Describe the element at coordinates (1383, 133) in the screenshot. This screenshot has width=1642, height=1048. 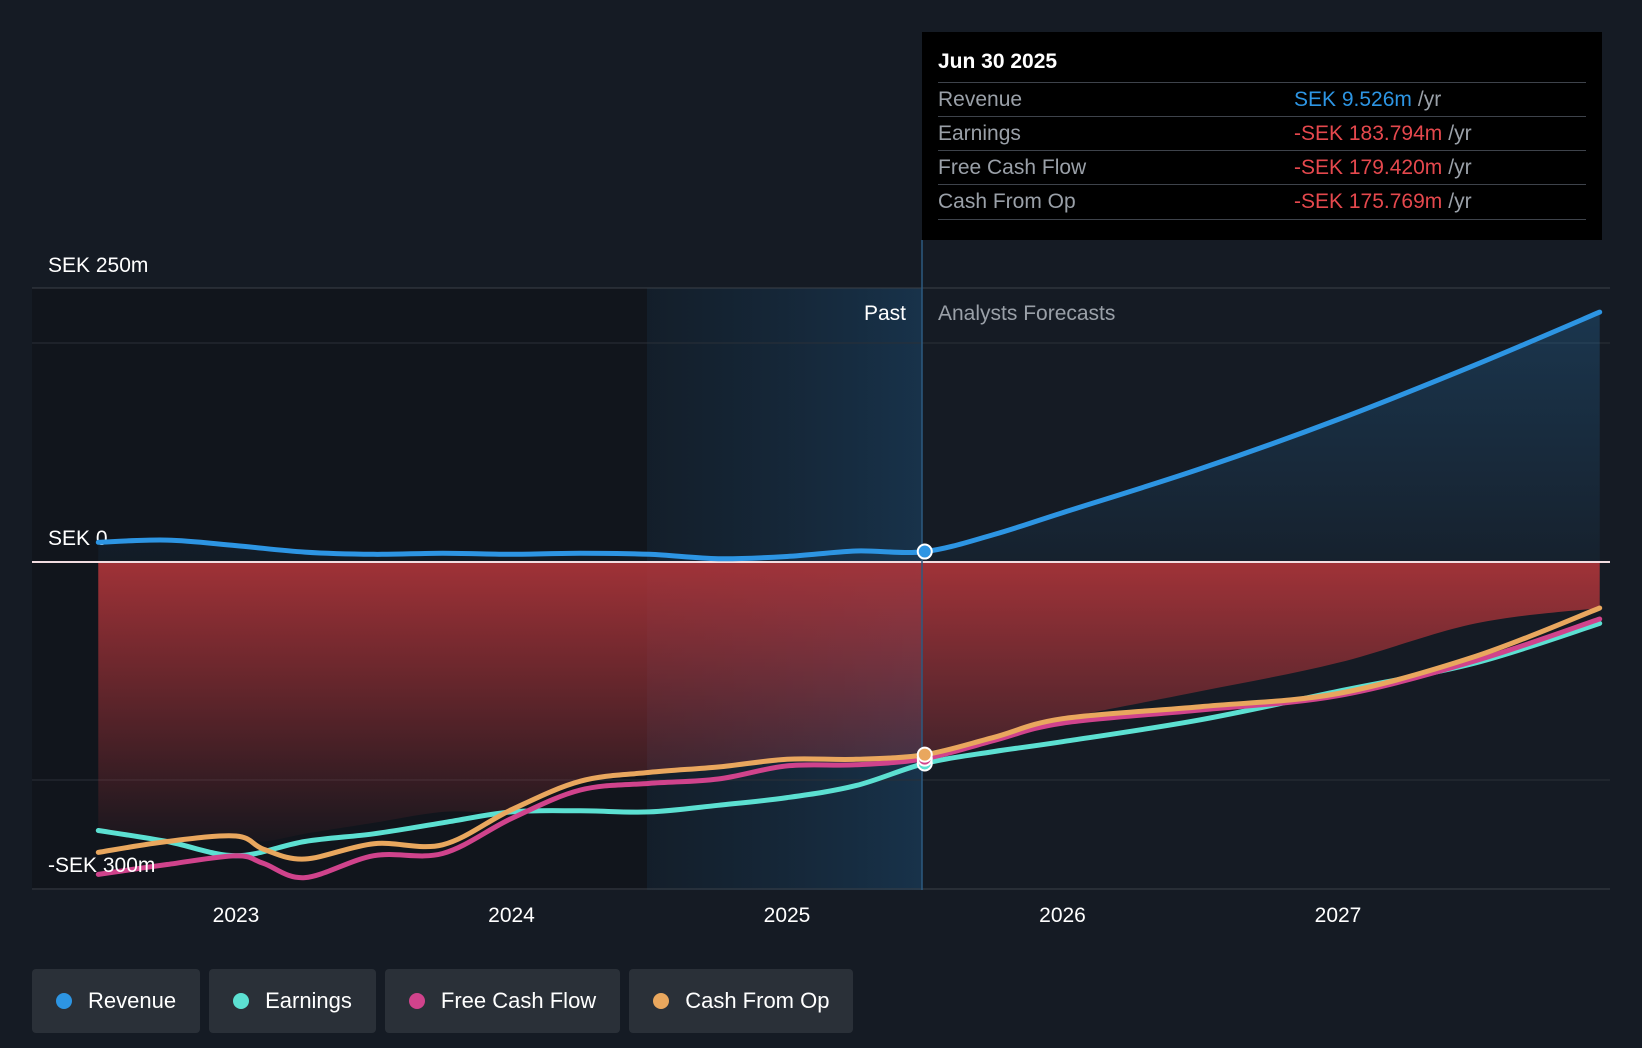
I see `tooltip-value: -SEK 183.794m/yr` at that location.